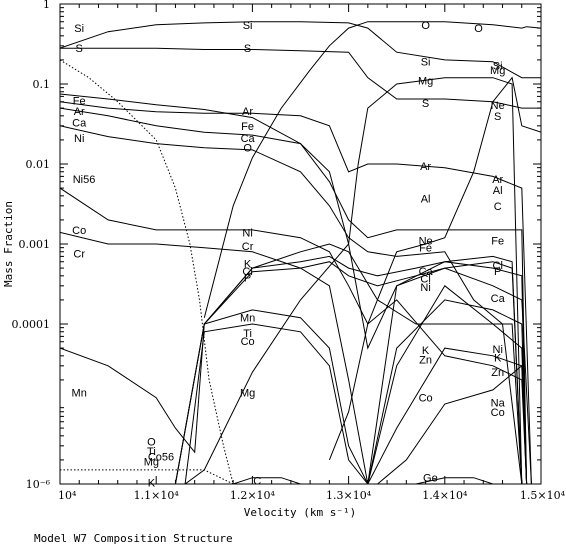  Describe the element at coordinates (46, 5) in the screenshot. I see `y-tick-label: 1` at that location.